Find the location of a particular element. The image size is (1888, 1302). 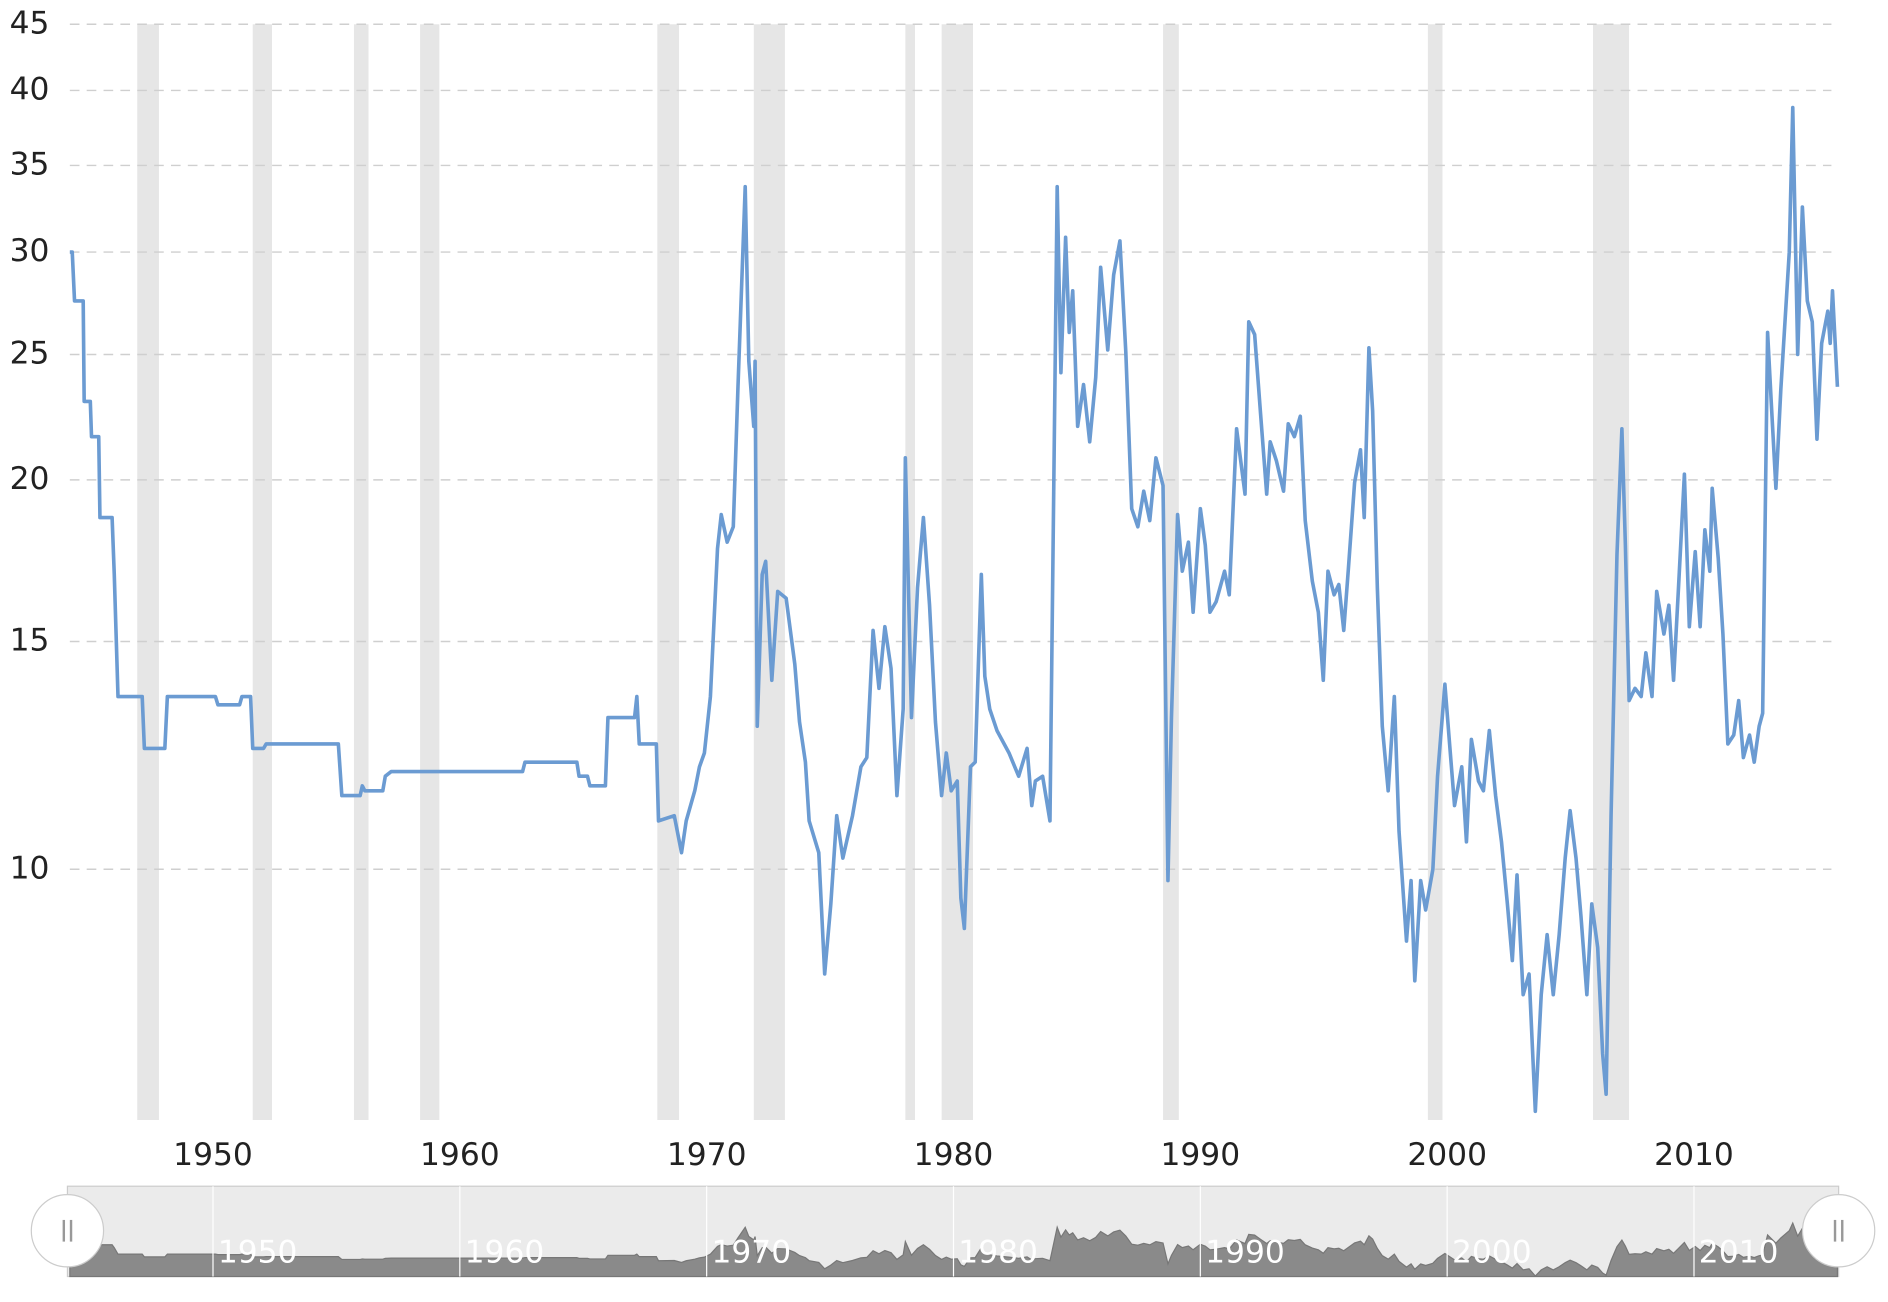

x-tick-label: 1960 is located at coordinates (460, 1155).